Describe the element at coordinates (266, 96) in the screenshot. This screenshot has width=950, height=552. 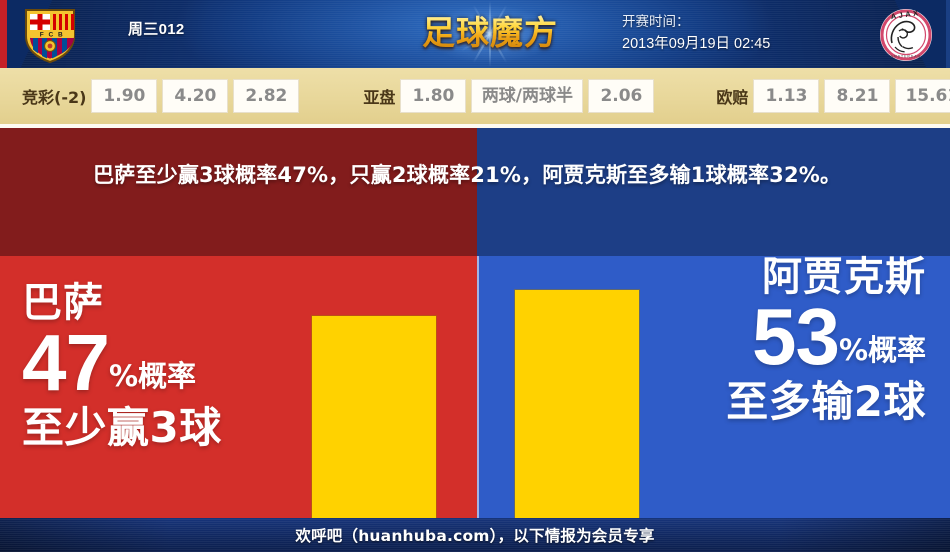
I see `odds-cell: 2.82` at that location.